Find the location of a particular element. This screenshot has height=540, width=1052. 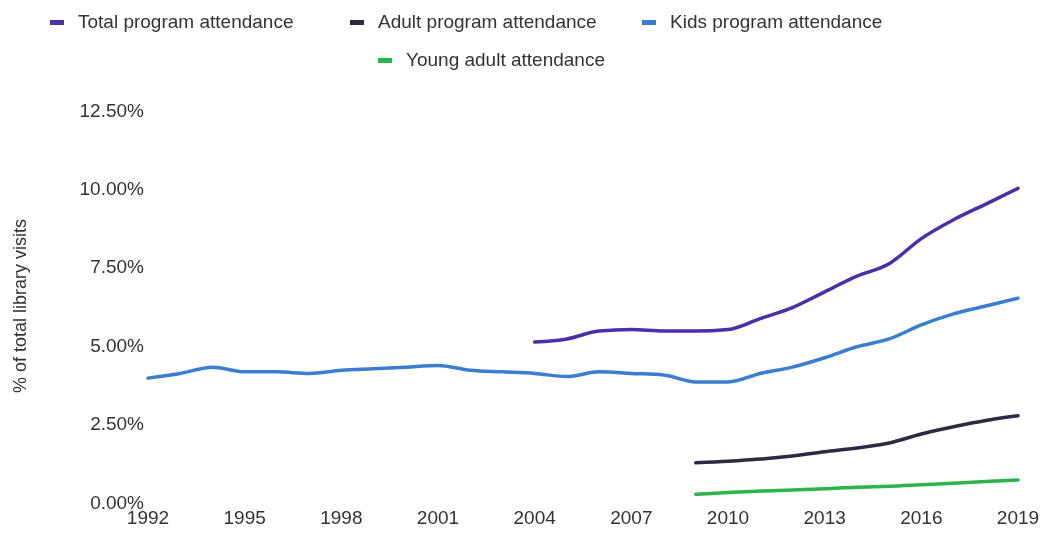

y-tick-label: 10.00% is located at coordinates (112, 189).